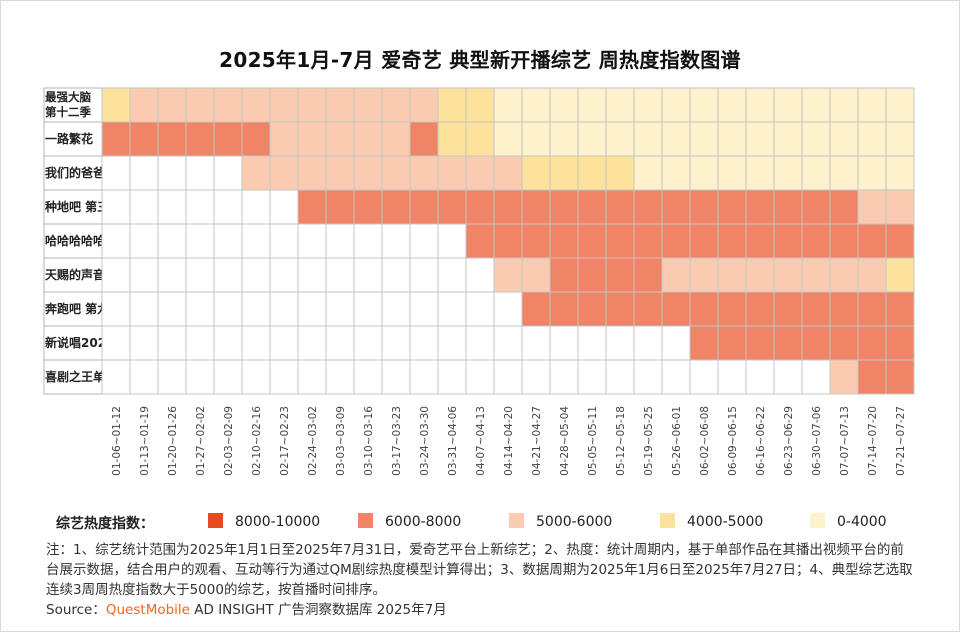  I want to click on x-tick-label: 05-05~05-11, so click(593, 441).